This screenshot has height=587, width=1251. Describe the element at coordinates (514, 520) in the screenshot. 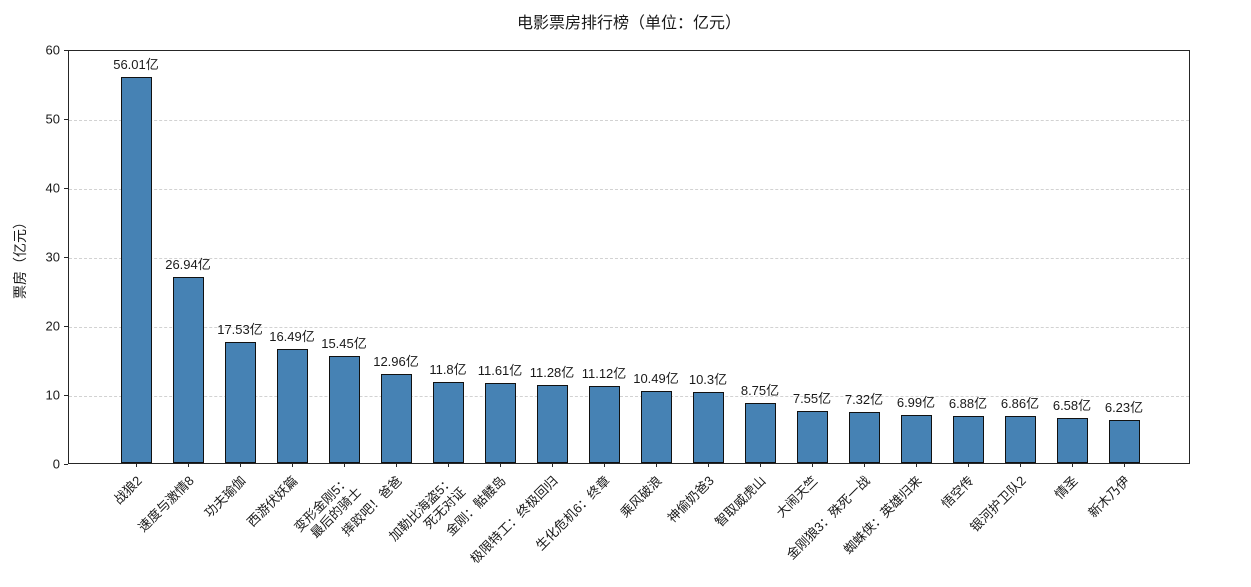

I see `x-tick-label-9: 极限特工：终极回归` at that location.